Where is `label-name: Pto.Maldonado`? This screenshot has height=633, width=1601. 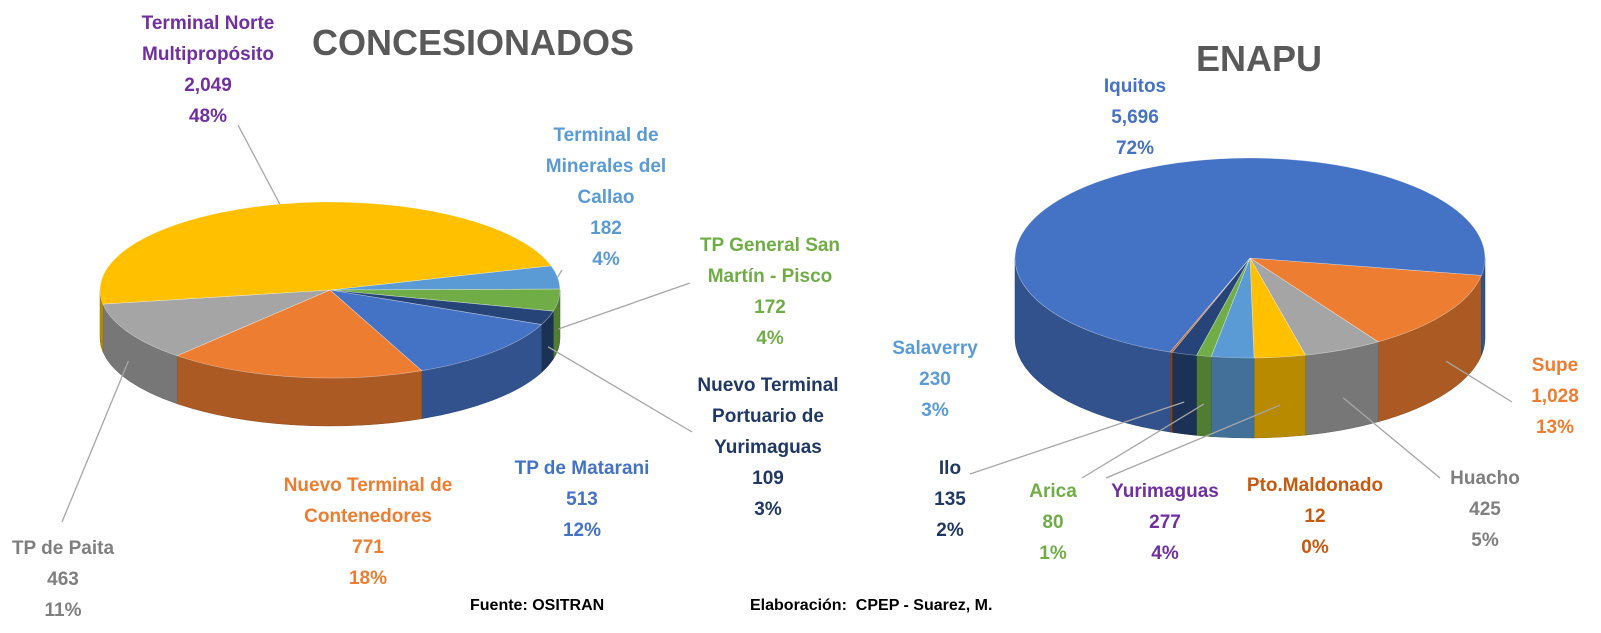
label-name: Pto.Maldonado is located at coordinates (1315, 485).